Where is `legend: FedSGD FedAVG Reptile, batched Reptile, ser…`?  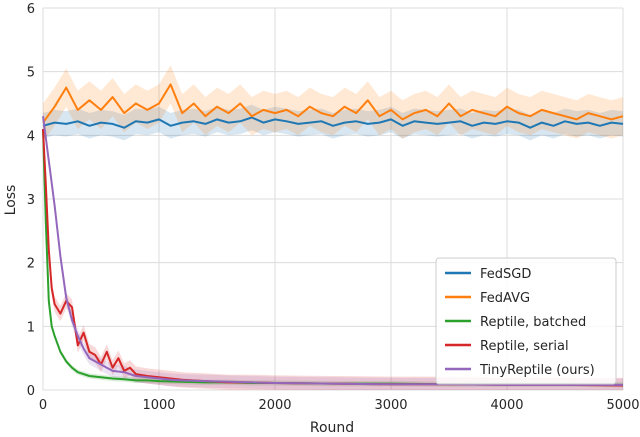 legend: FedSGD FedAVG Reptile, batched Reptile, ser… is located at coordinates (526, 321).